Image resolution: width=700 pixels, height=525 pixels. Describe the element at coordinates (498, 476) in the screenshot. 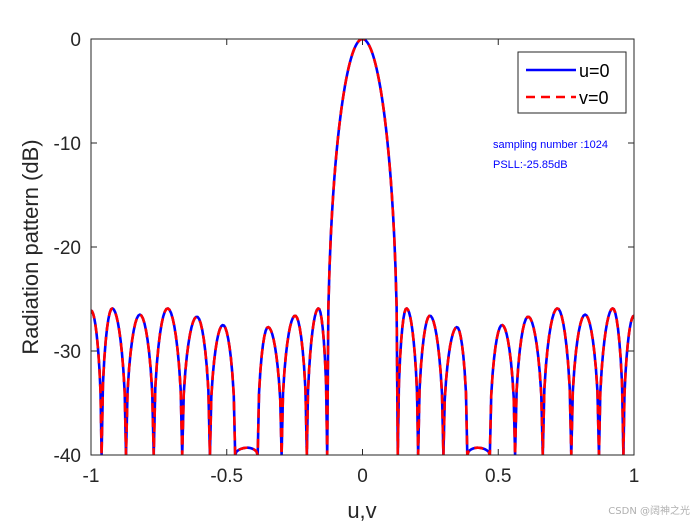

I see `x-tick-label: 0.5` at that location.